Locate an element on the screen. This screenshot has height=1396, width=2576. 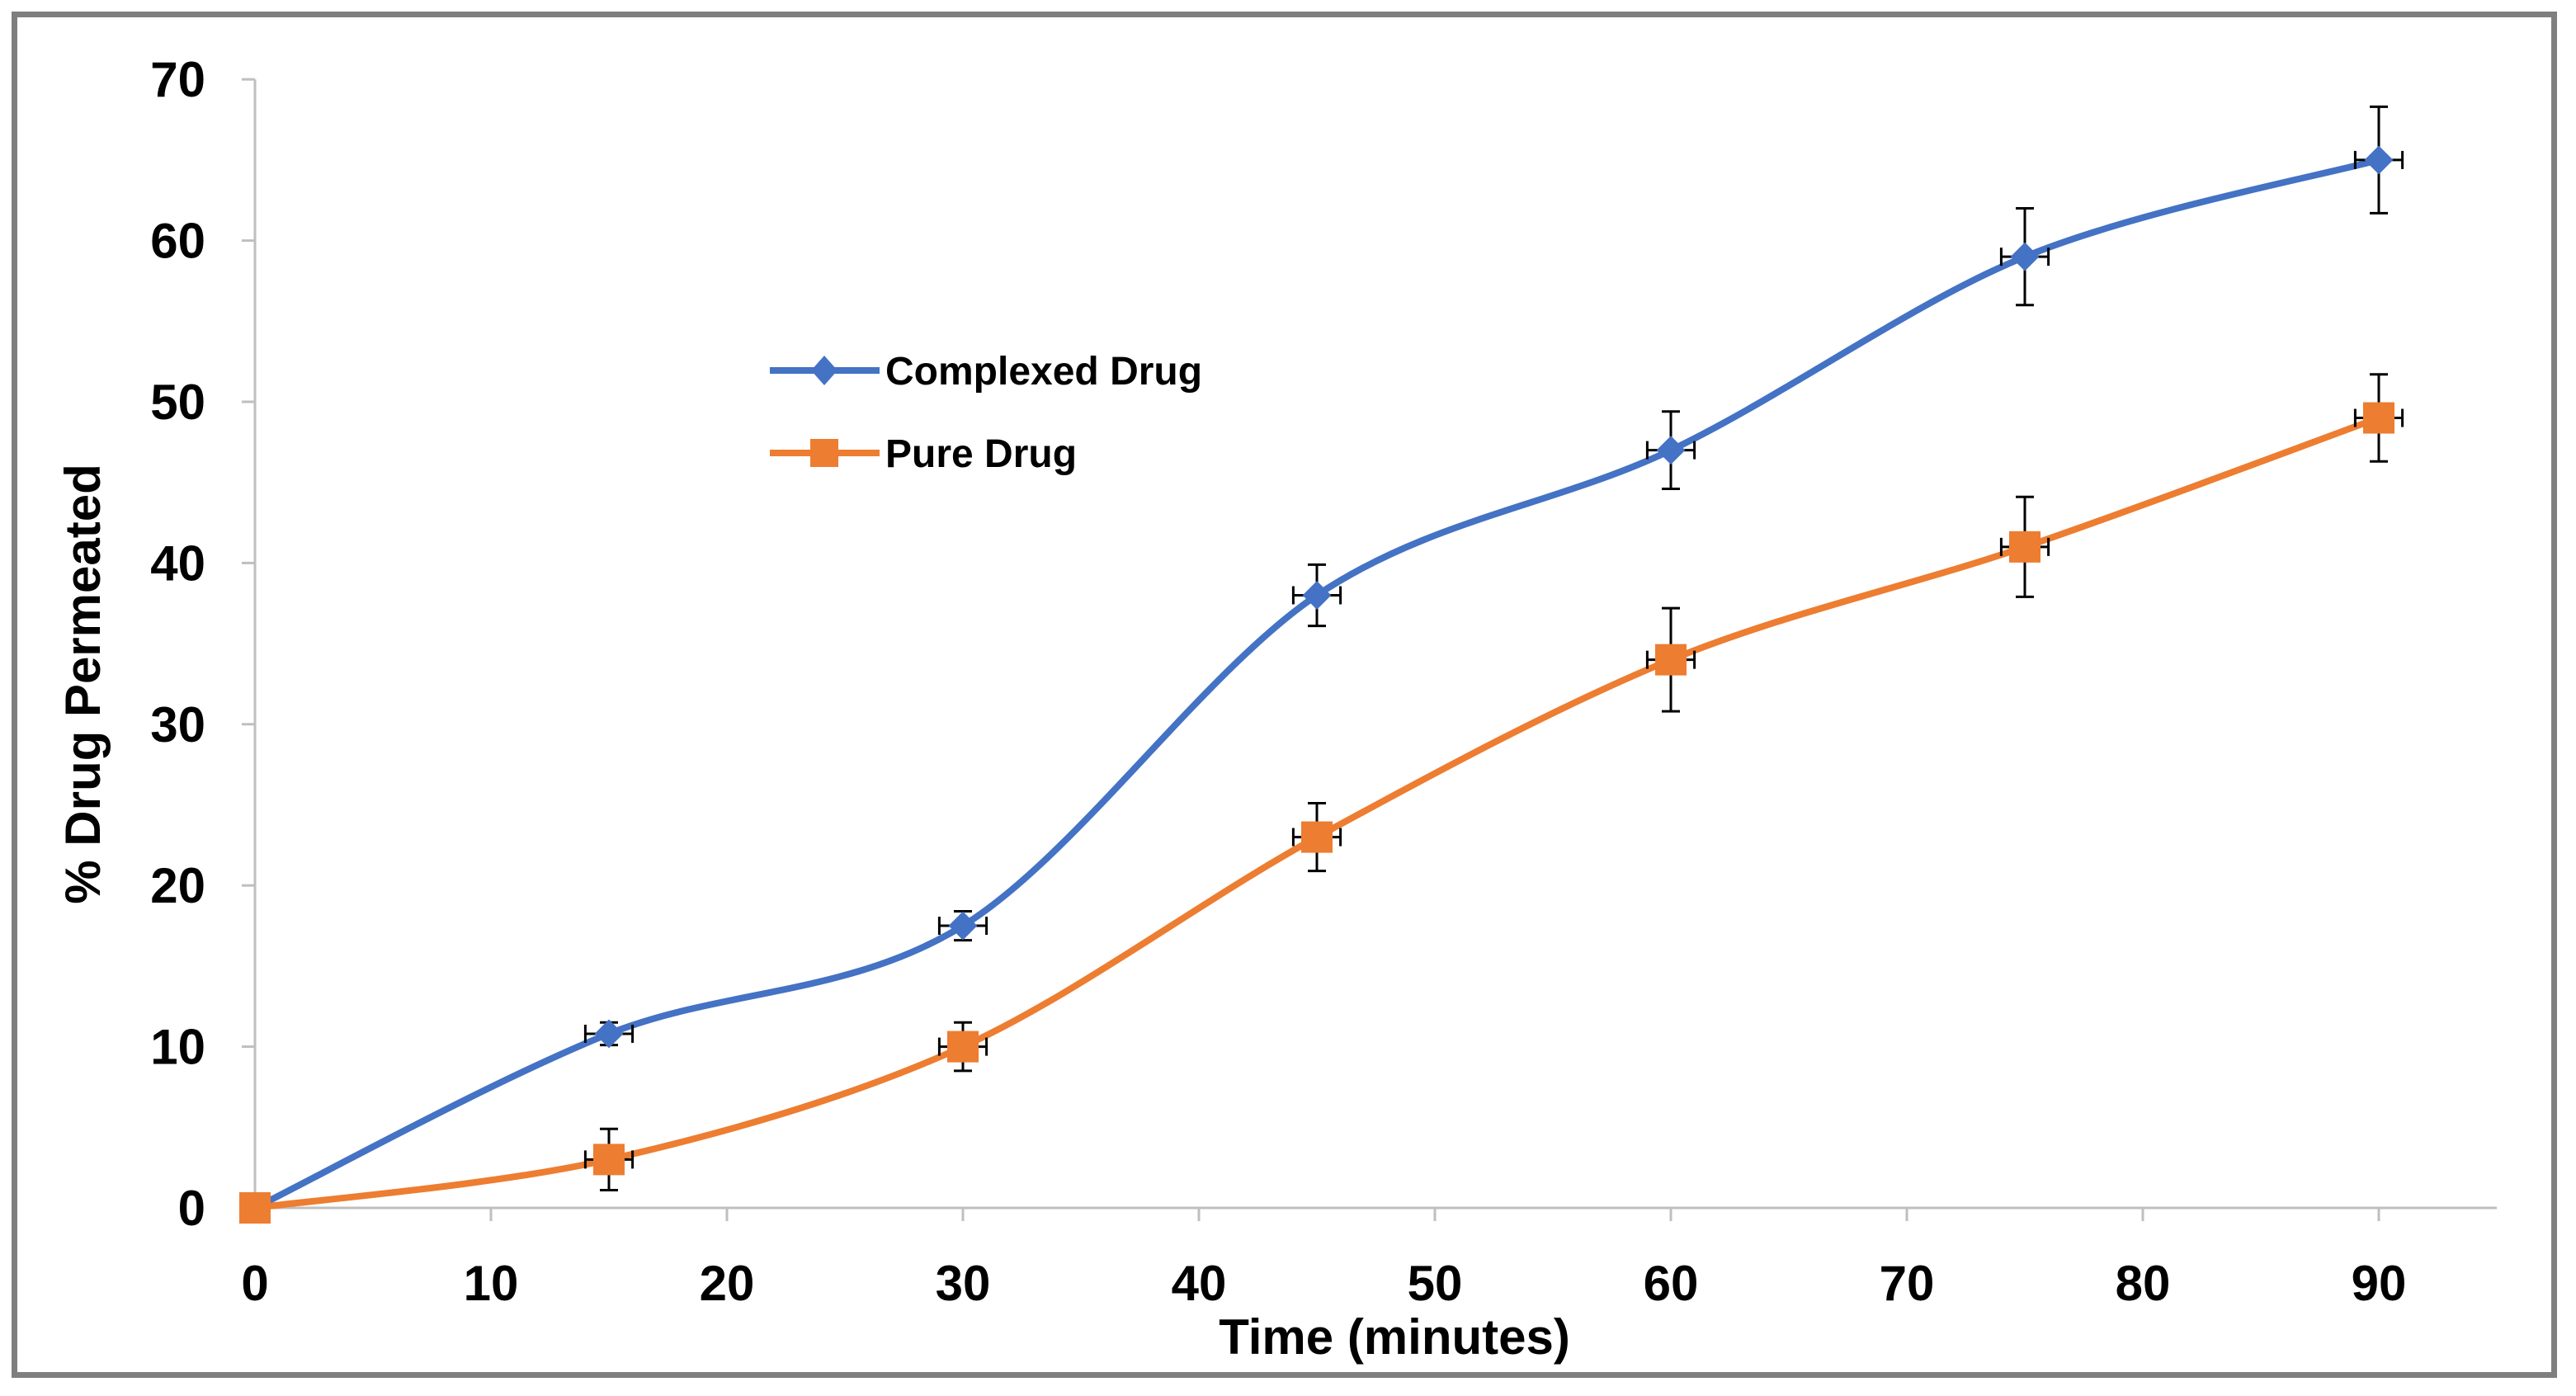
y-axis-title: % Drug Permeated is located at coordinates (83, 684).